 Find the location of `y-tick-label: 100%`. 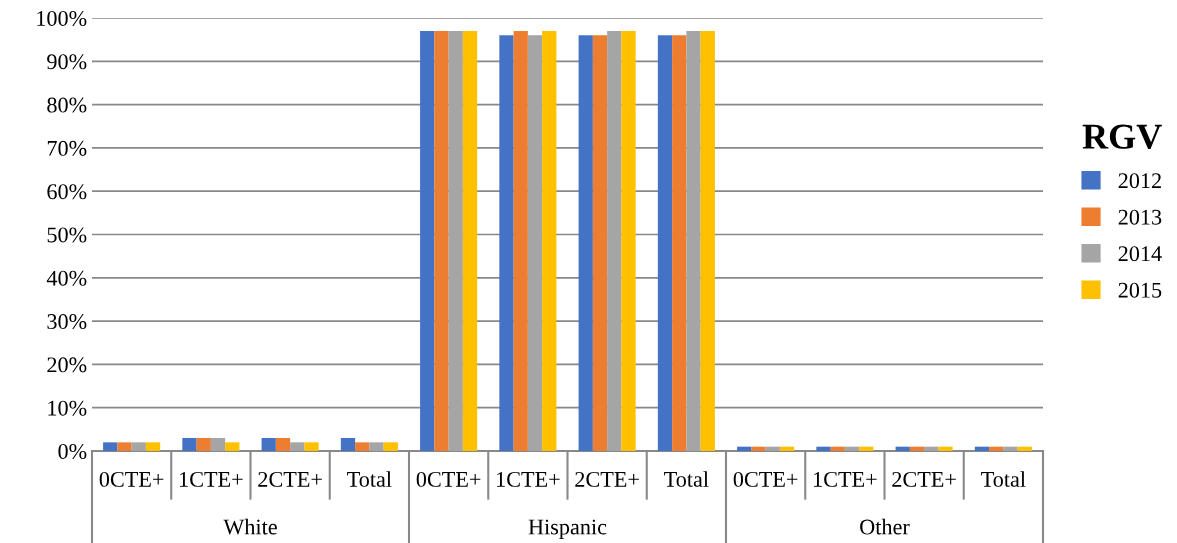

y-tick-label: 100% is located at coordinates (62, 18).